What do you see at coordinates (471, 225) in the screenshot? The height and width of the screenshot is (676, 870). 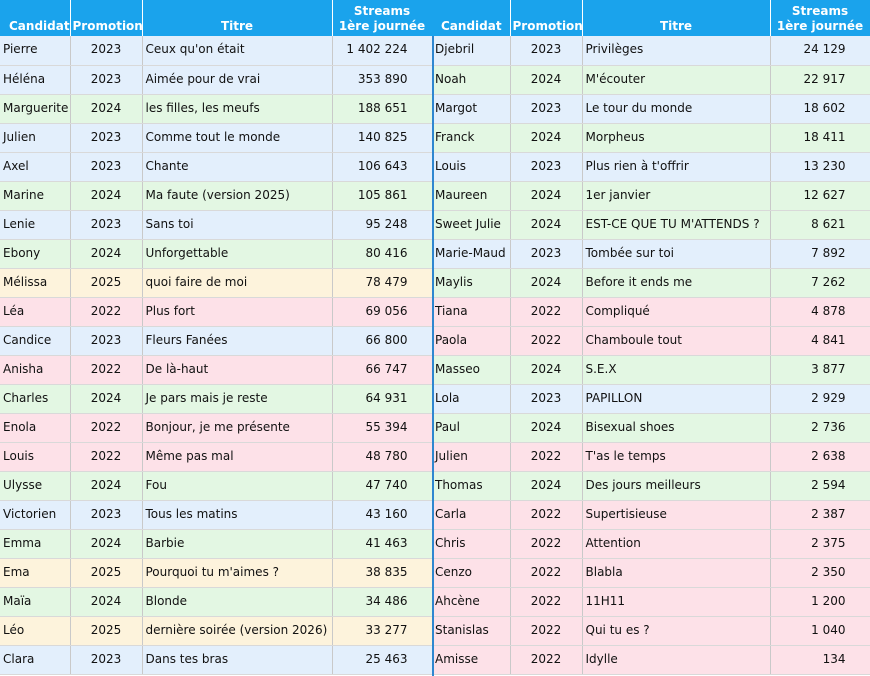 I see `cell-candidat: Sweet Julie` at bounding box center [471, 225].